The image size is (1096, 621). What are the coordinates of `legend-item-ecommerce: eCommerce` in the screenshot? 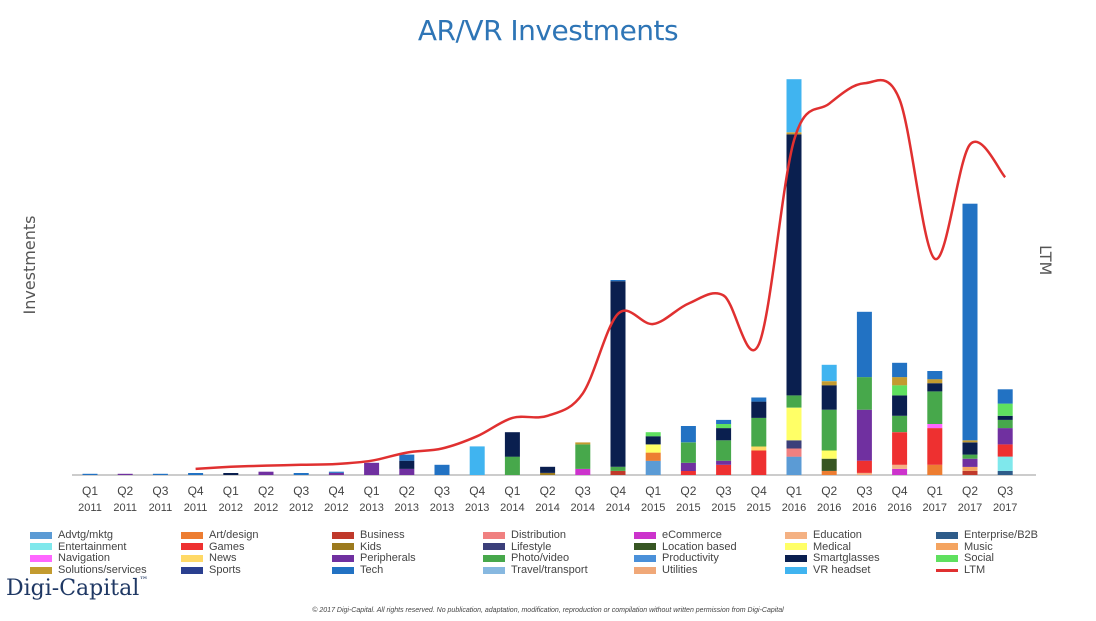 It's located at (678, 535).